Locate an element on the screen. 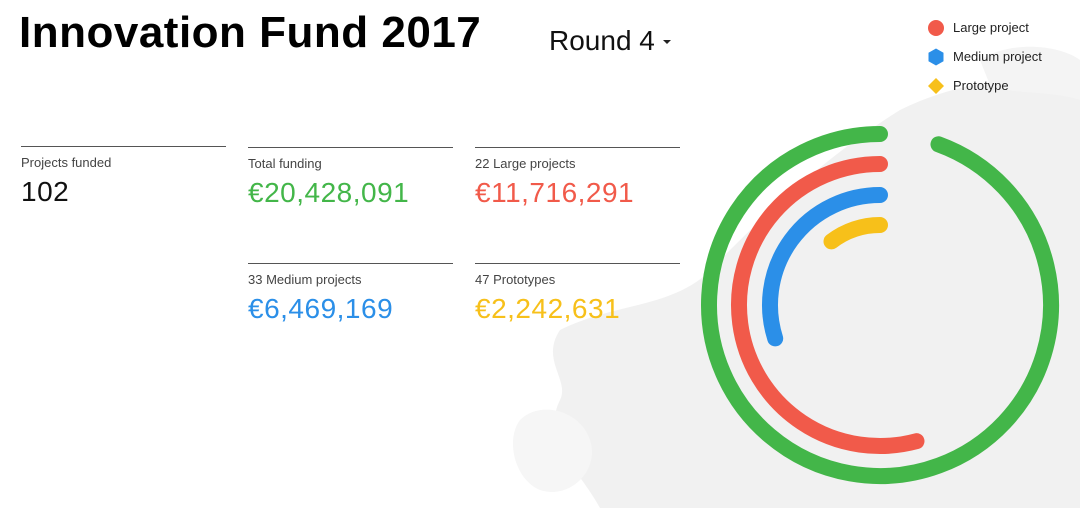  ring-bar-large-project is located at coordinates (828, 305).